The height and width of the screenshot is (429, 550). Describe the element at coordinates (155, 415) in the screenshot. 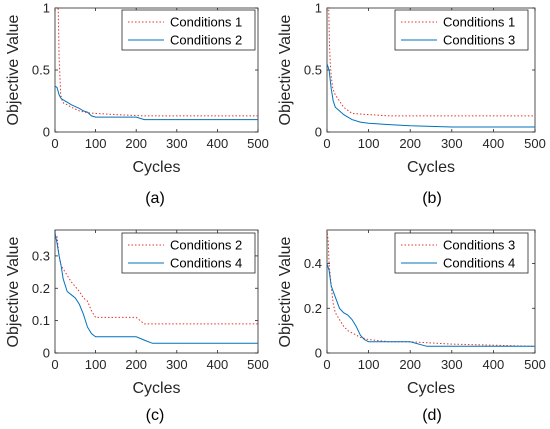

I see `panel-caption: (c)` at that location.